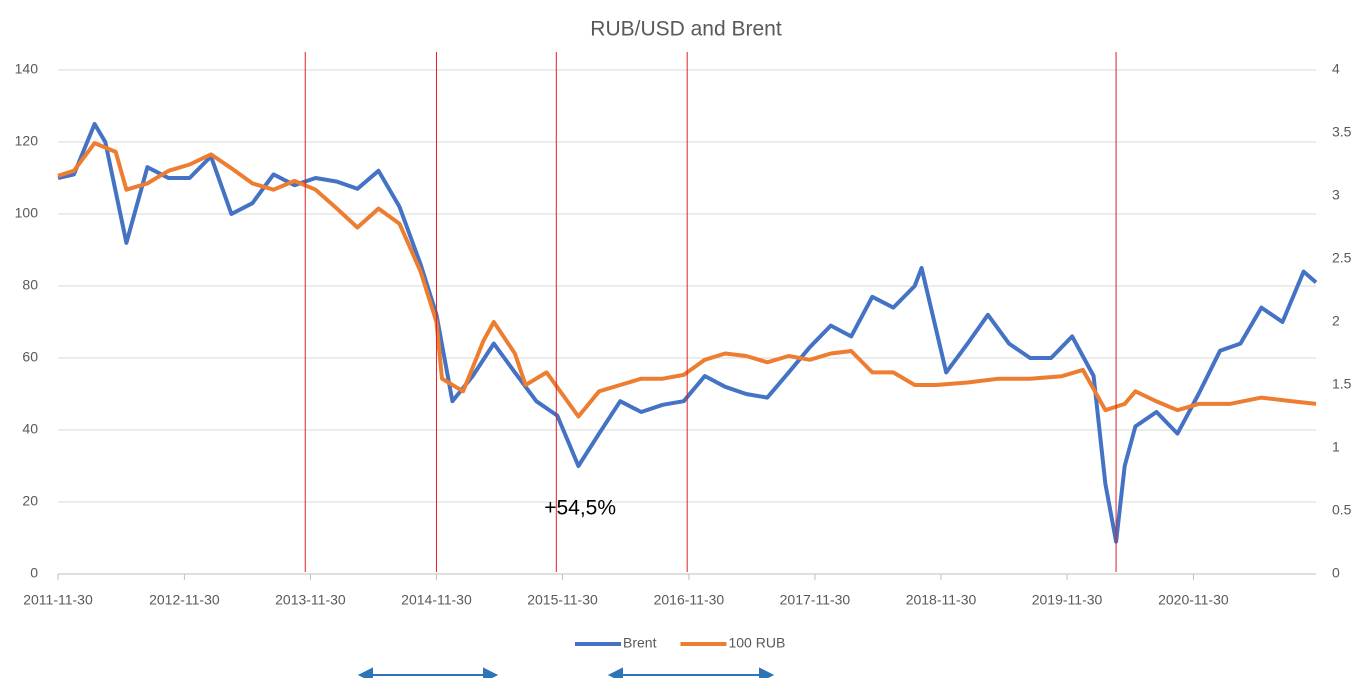 Image resolution: width=1361 pixels, height=678 pixels. I want to click on x-tick-label: 2019-11-30, so click(1067, 600).